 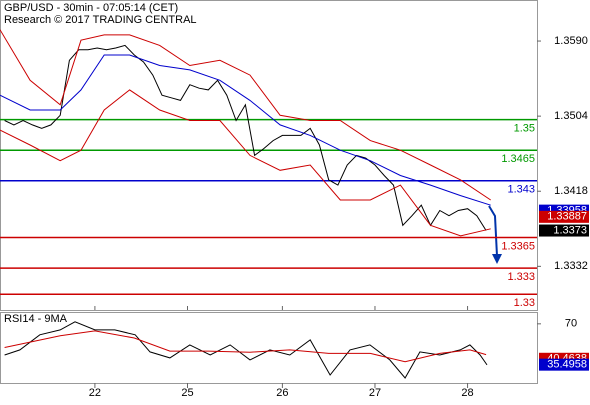 What do you see at coordinates (100, 20) in the screenshot?
I see `chart-subtitle: Research © 2017 TRADING CENTRAL` at bounding box center [100, 20].